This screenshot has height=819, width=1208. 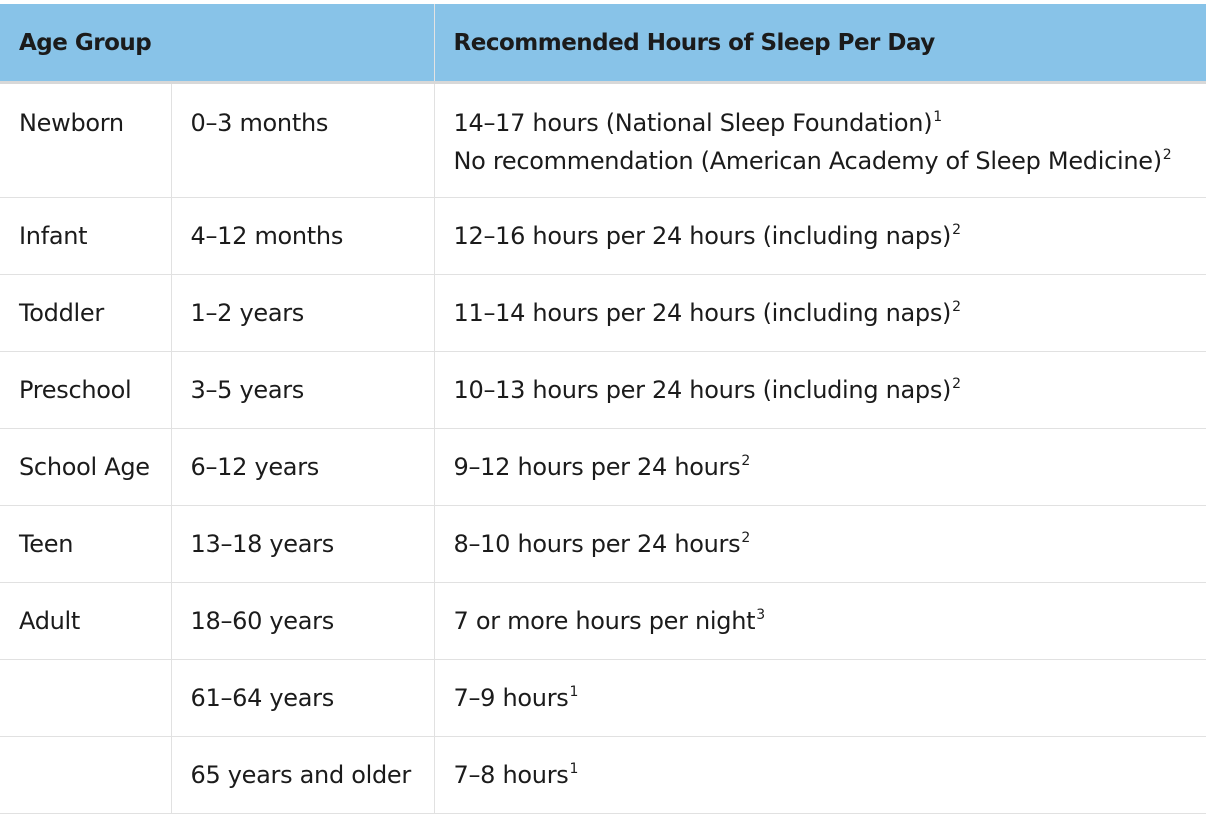 I want to click on recommendation-text: 9–12 hours per 24 hours, so click(x=597, y=467).